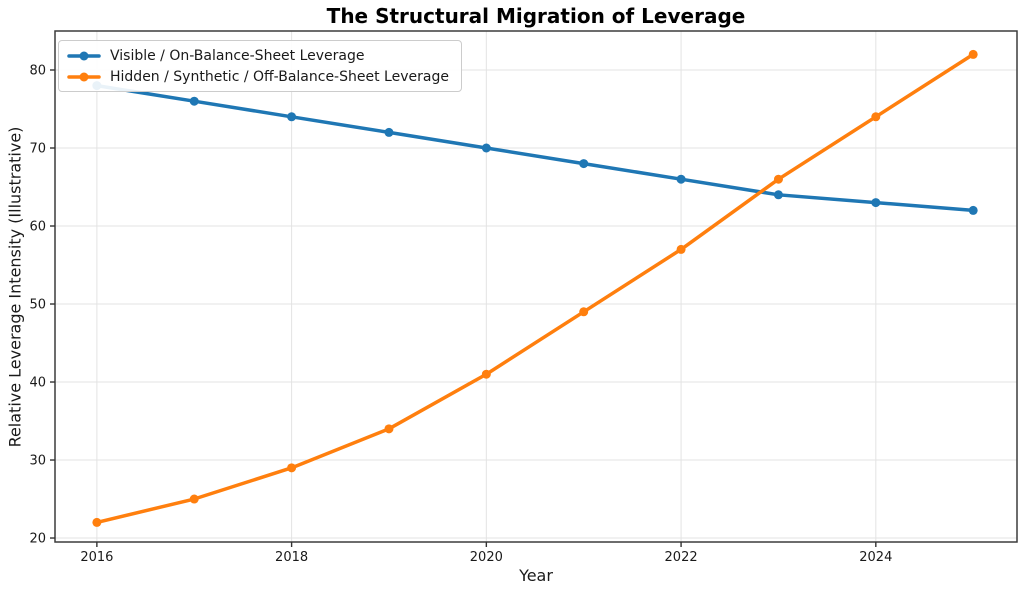  Describe the element at coordinates (37, 71) in the screenshot. I see `y-tick-label: 80` at that location.